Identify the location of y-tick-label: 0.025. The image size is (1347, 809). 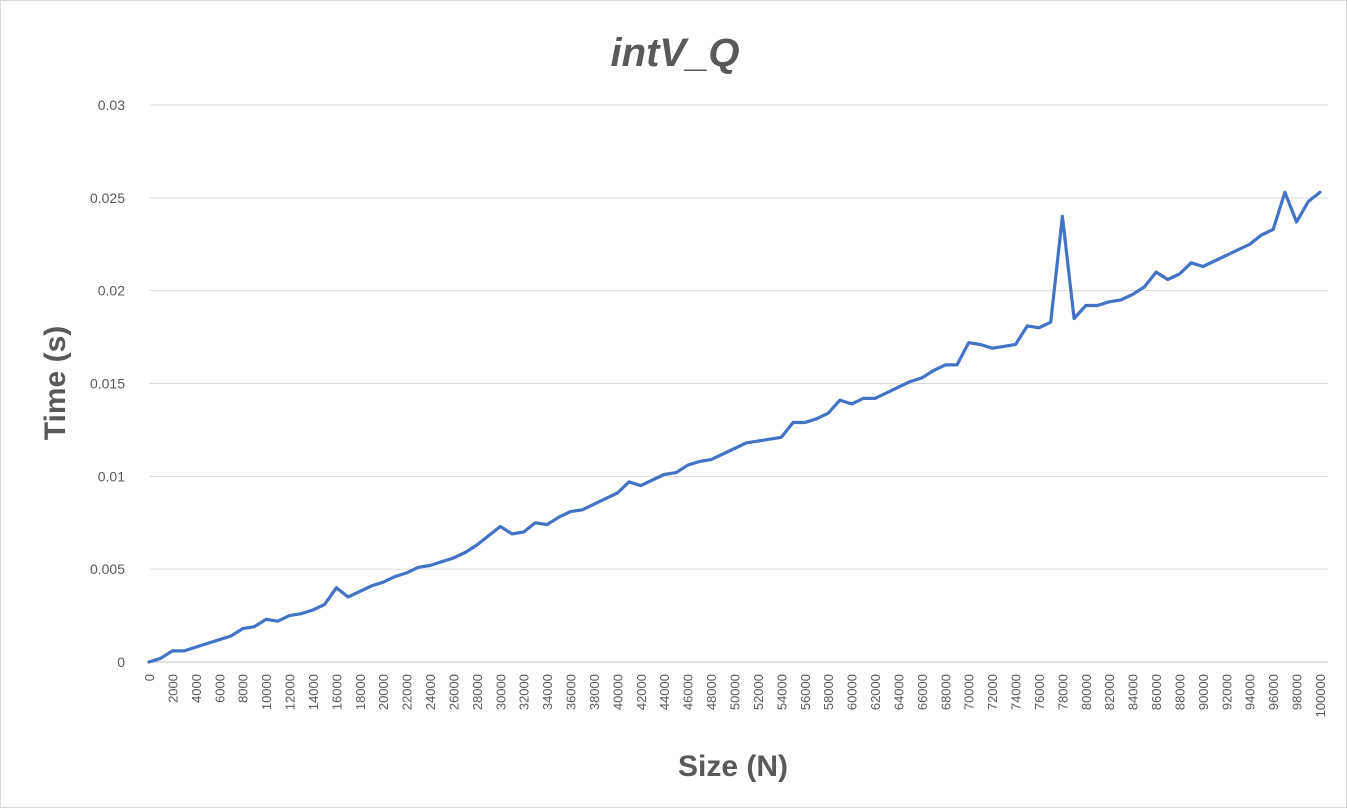
(107, 198).